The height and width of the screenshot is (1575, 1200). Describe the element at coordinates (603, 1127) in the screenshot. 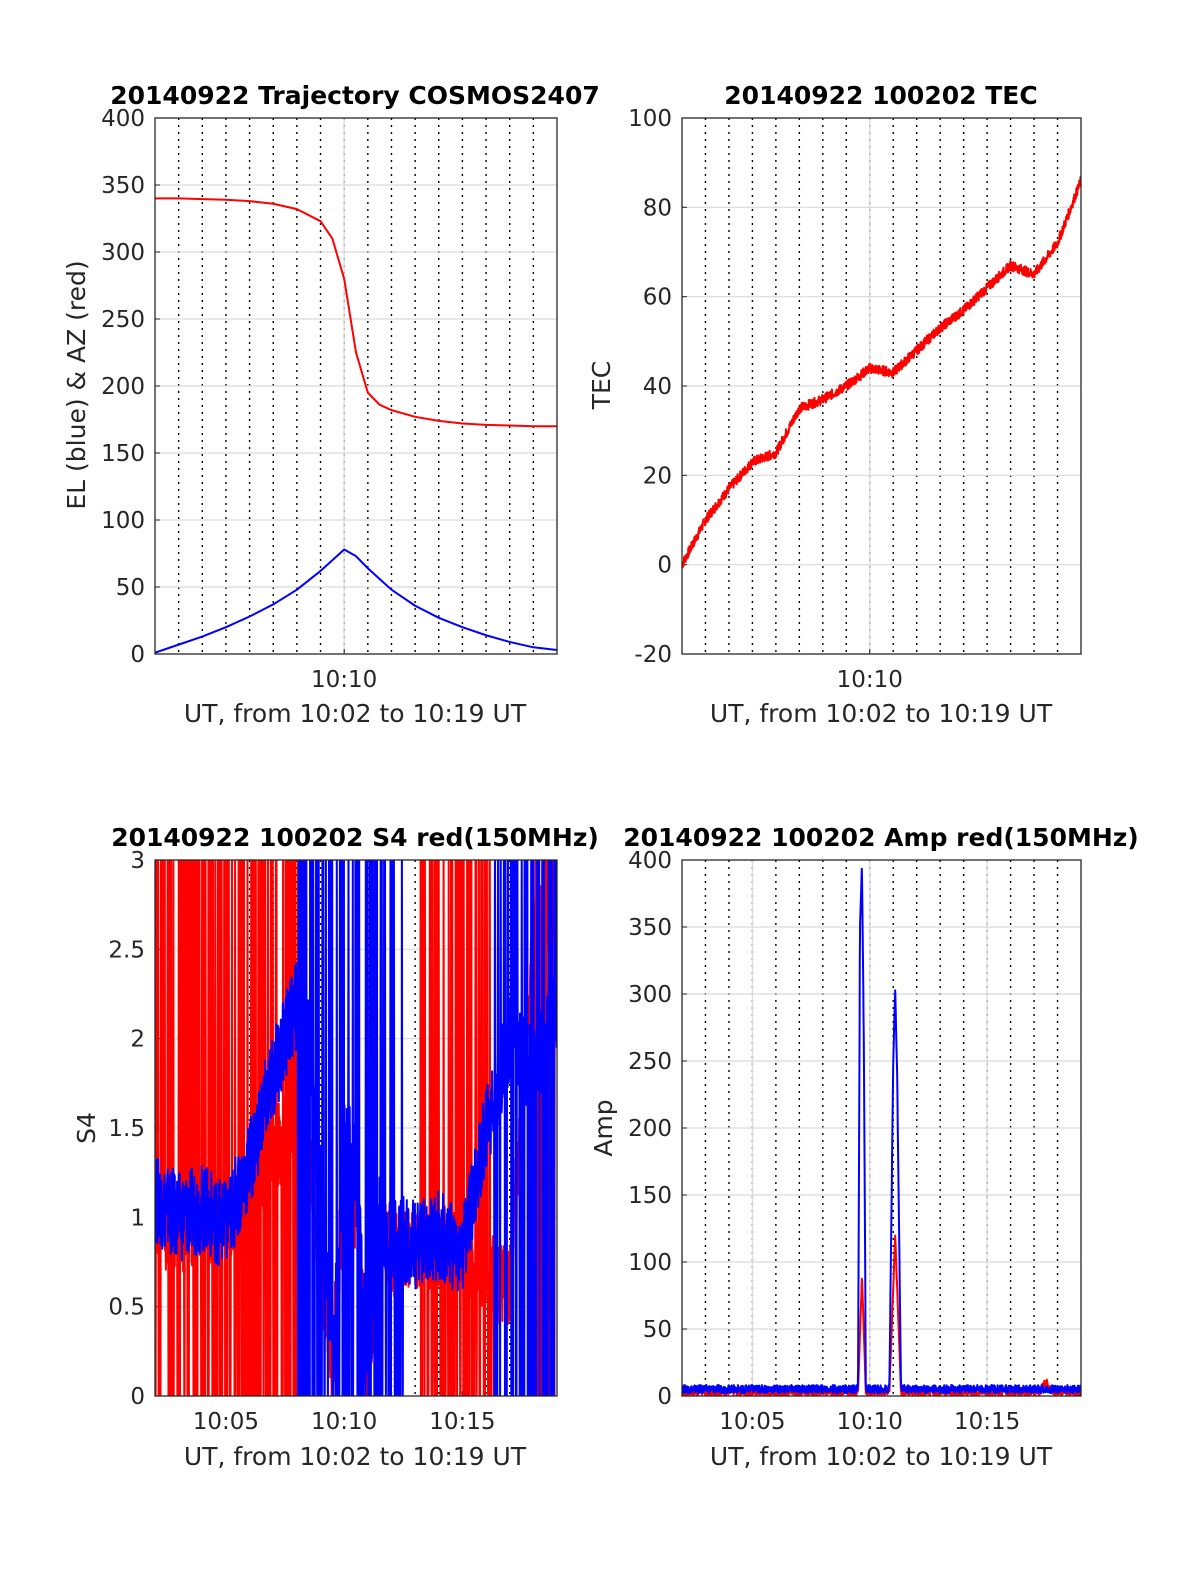

I see `amp-ylabel: Amp` at that location.